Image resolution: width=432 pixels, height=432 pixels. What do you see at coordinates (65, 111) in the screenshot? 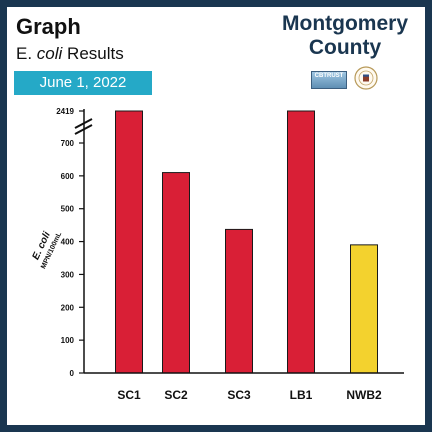
I see `y-tick-label-break: 2419` at bounding box center [65, 111].